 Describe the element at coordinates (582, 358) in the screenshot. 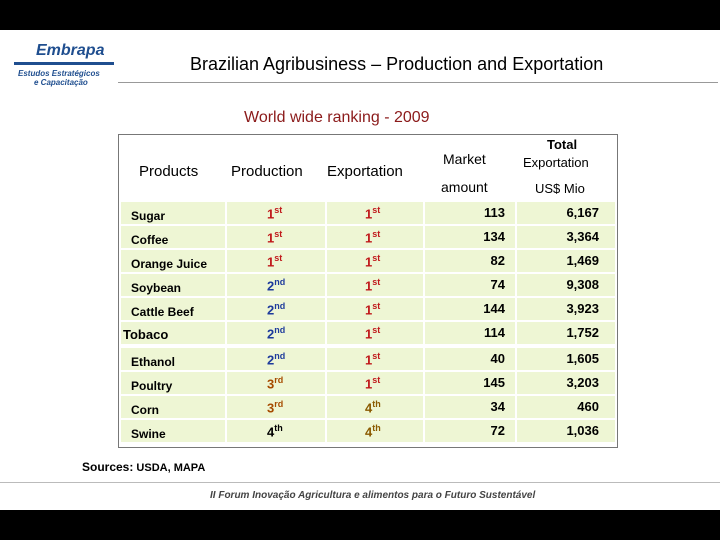

I see `total-exportation: 1,605` at that location.